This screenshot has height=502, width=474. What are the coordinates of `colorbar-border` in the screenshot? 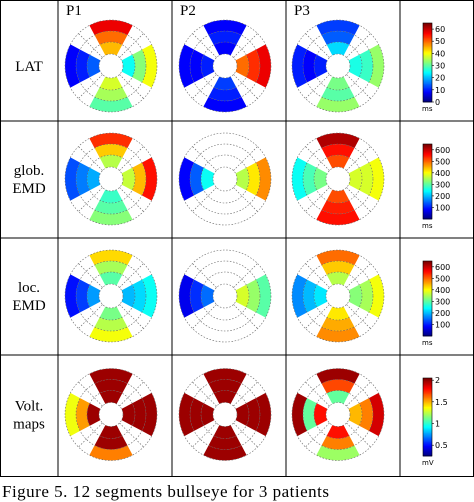 It's located at (427, 181).